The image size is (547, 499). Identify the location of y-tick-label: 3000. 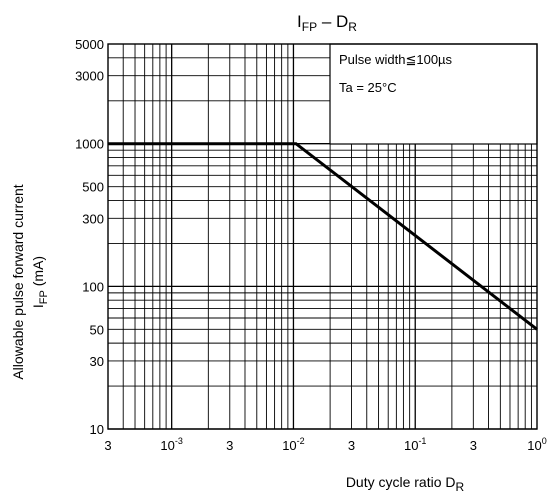
(89, 76).